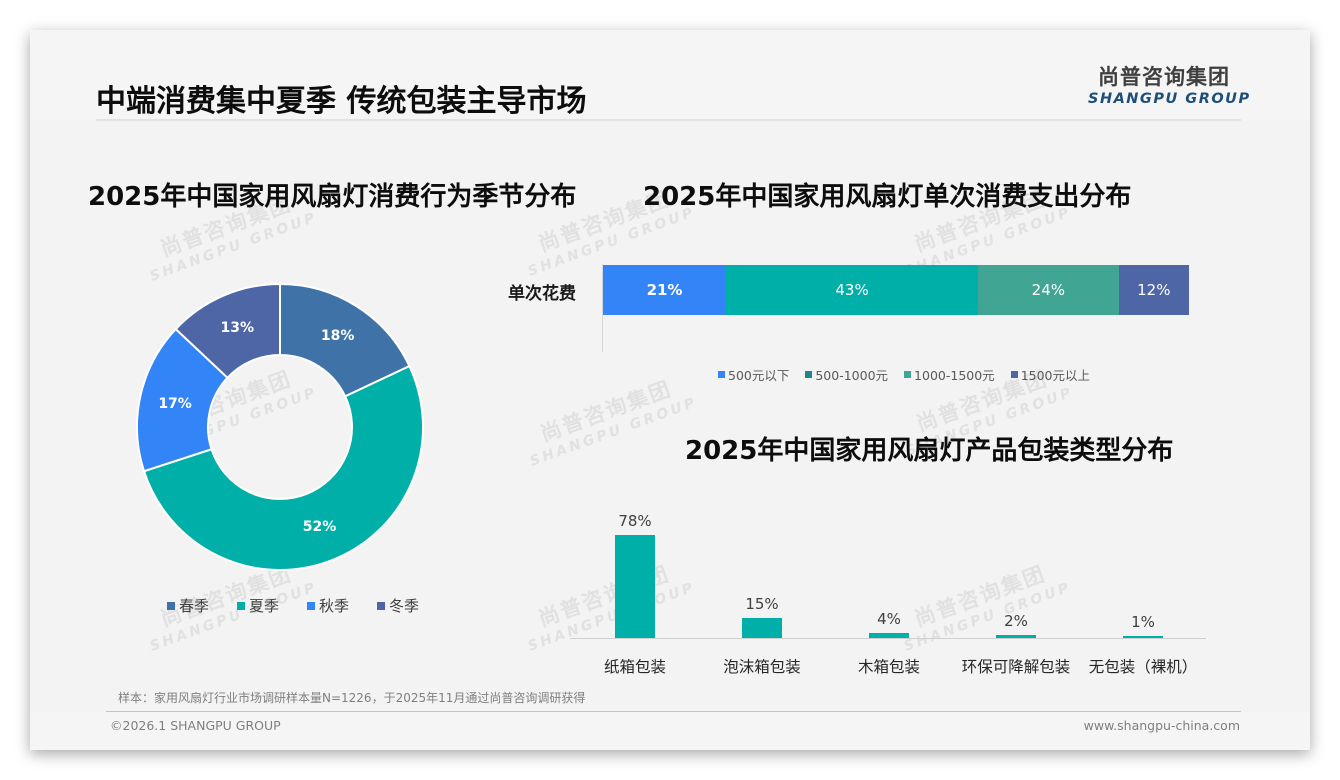  Describe the element at coordinates (602, 308) in the screenshot. I see `category-axis` at that location.